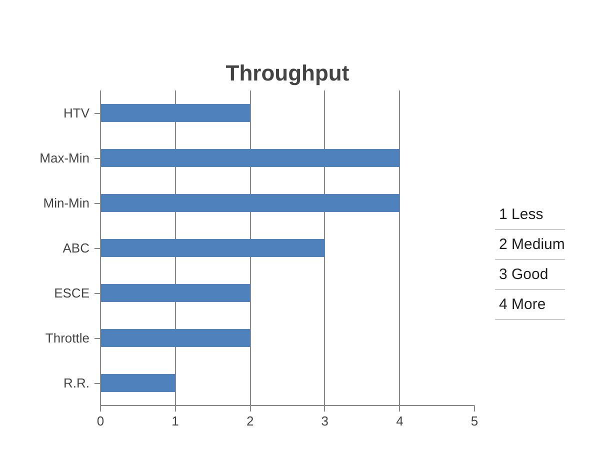 This screenshot has width=614, height=450. I want to click on x-tick-label: 5, so click(474, 421).